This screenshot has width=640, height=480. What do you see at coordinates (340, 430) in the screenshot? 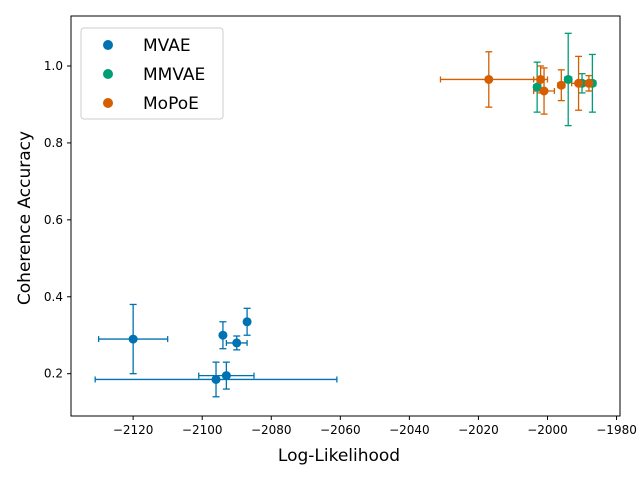
I see `x-tick-label: −2060` at bounding box center [340, 430].